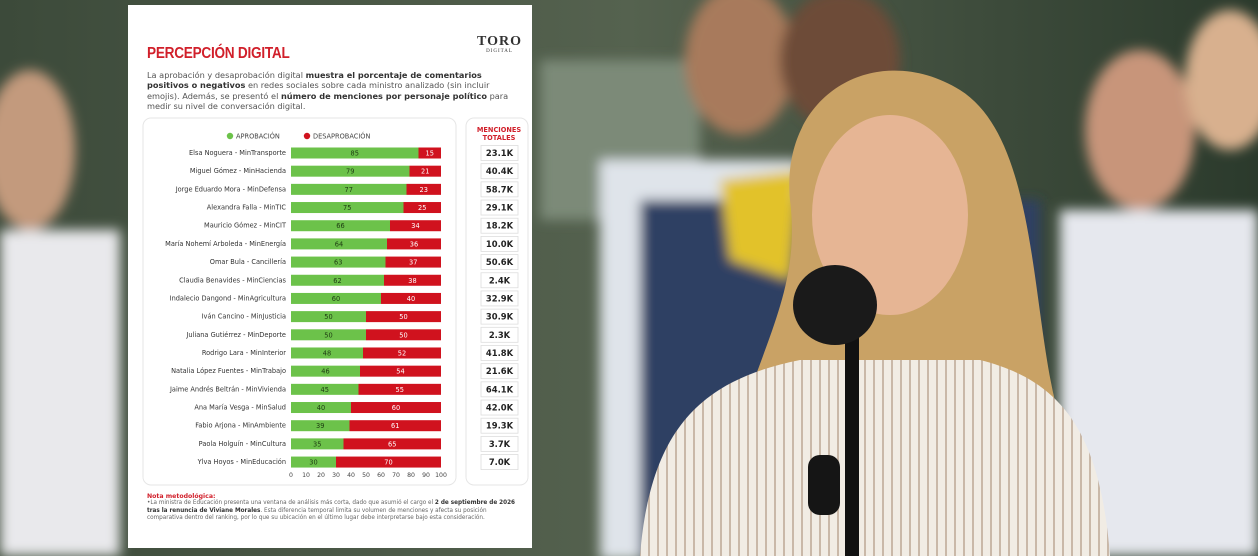  What do you see at coordinates (396, 475) in the screenshot?
I see `x-tick-label: 70` at bounding box center [396, 475].